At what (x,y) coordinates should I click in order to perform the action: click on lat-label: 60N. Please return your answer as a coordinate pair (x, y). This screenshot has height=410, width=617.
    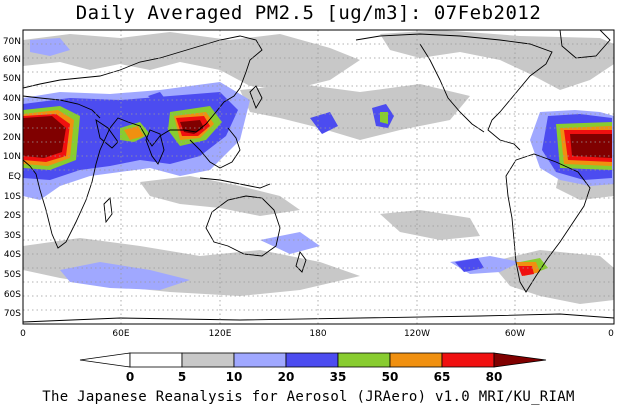
    Looking at the image, I should click on (12, 60).